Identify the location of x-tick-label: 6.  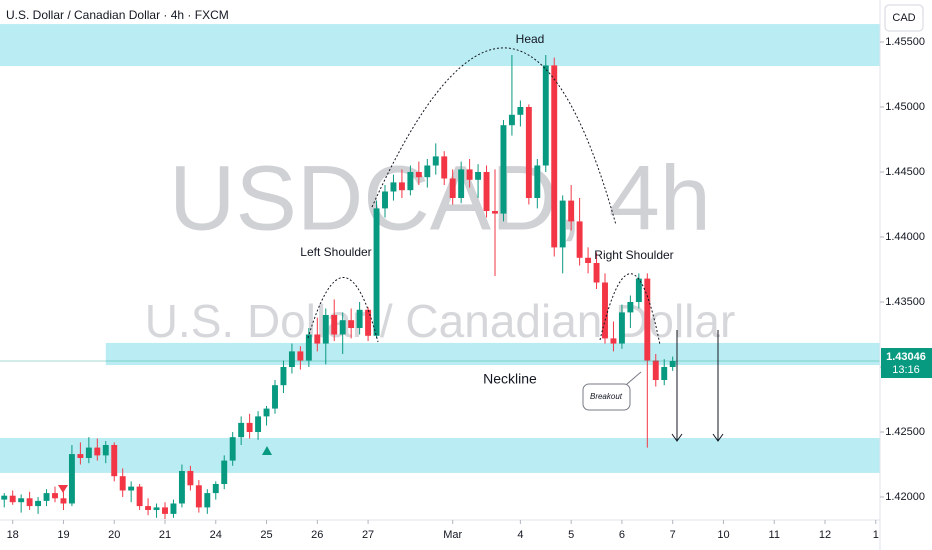
(622, 535).